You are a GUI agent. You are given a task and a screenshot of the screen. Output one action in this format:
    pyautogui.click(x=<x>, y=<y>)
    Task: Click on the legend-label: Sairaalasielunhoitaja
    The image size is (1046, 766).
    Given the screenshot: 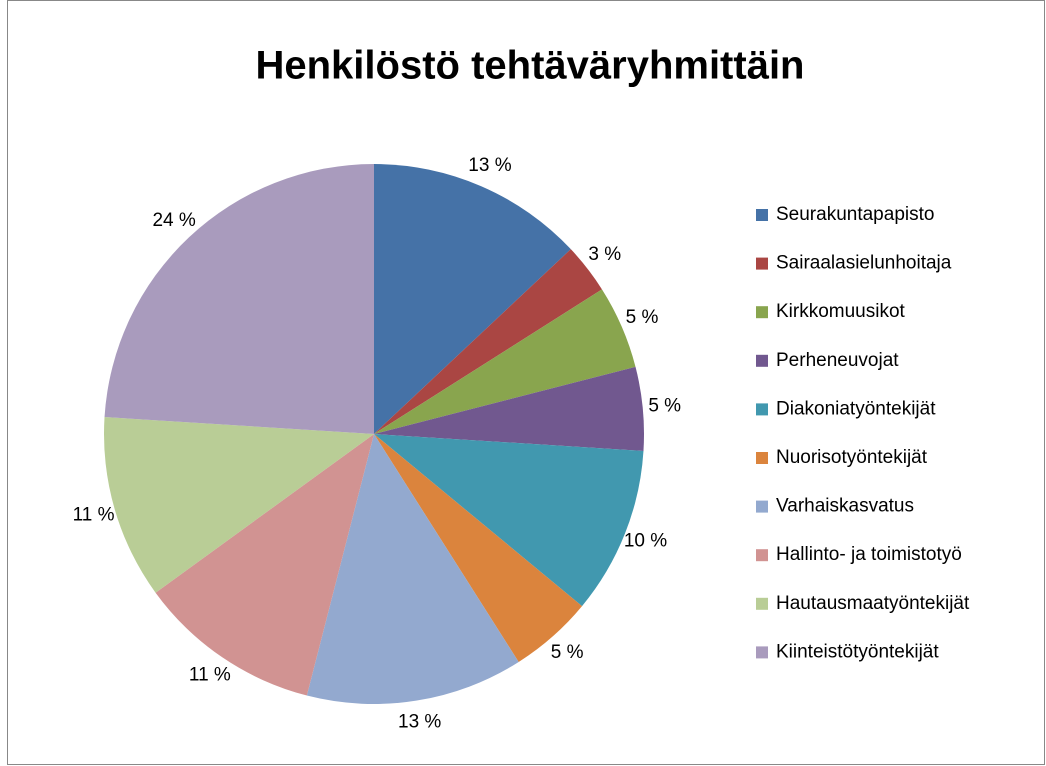 What is the action you would take?
    pyautogui.click(x=864, y=263)
    